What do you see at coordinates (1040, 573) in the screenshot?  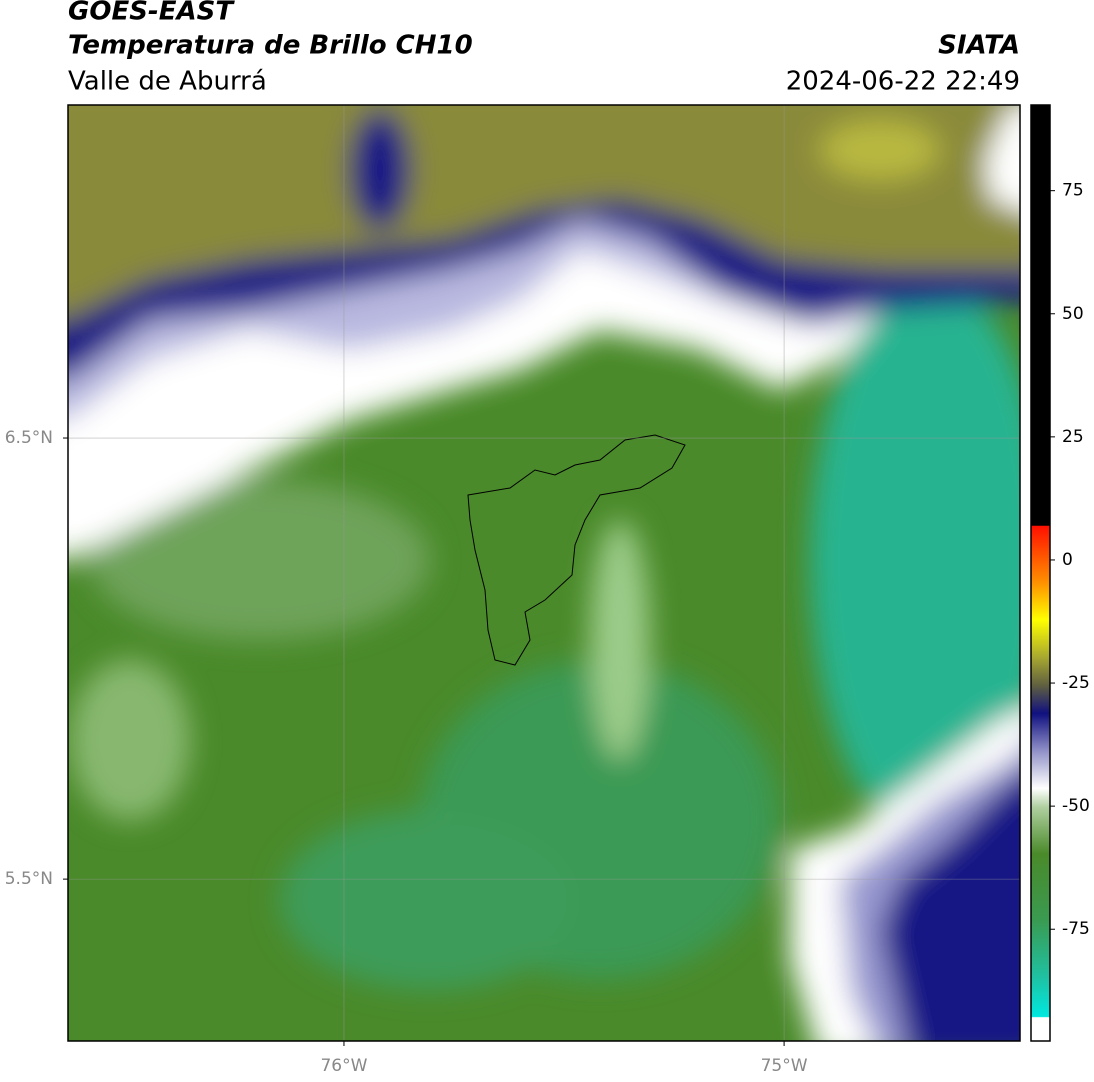 I see `colorbar` at bounding box center [1040, 573].